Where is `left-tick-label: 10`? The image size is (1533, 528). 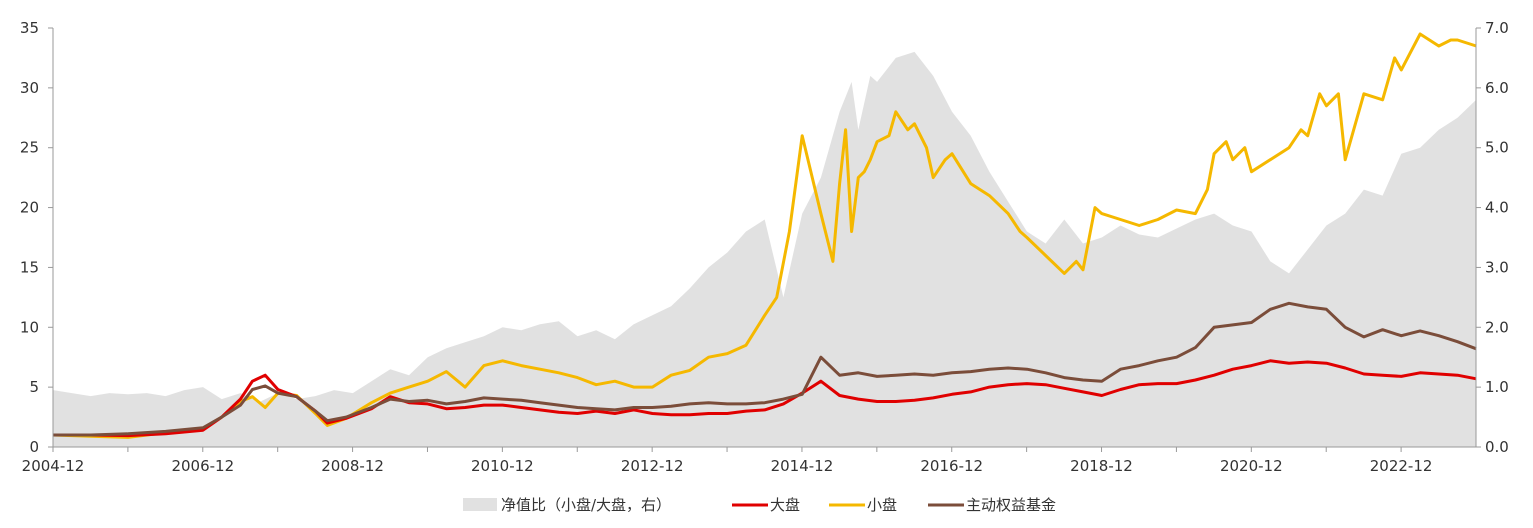
left-tick-label: 10 is located at coordinates (29, 327).